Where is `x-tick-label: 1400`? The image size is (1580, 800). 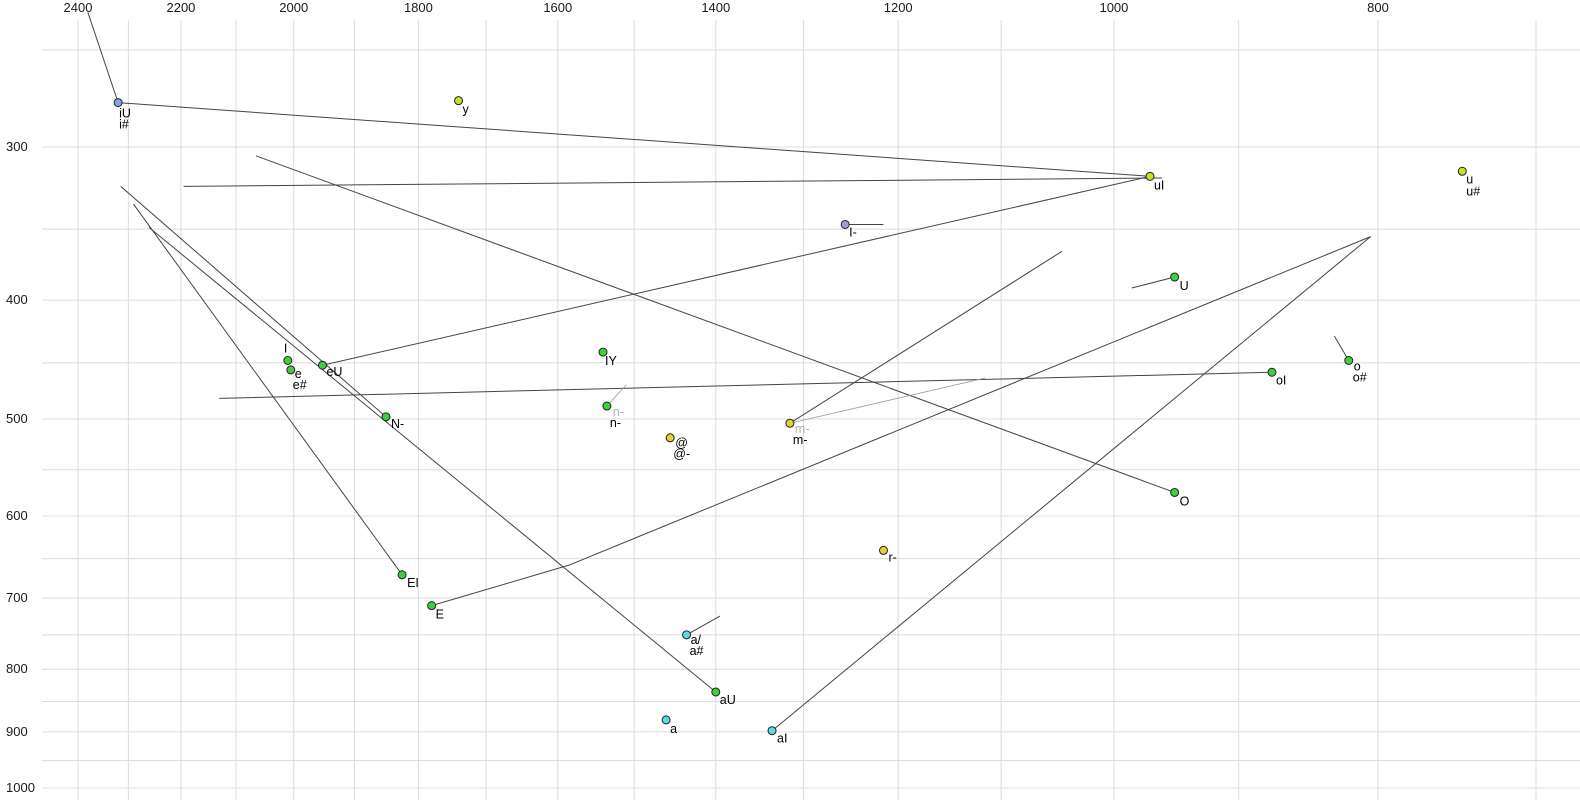 x-tick-label: 1400 is located at coordinates (715, 7).